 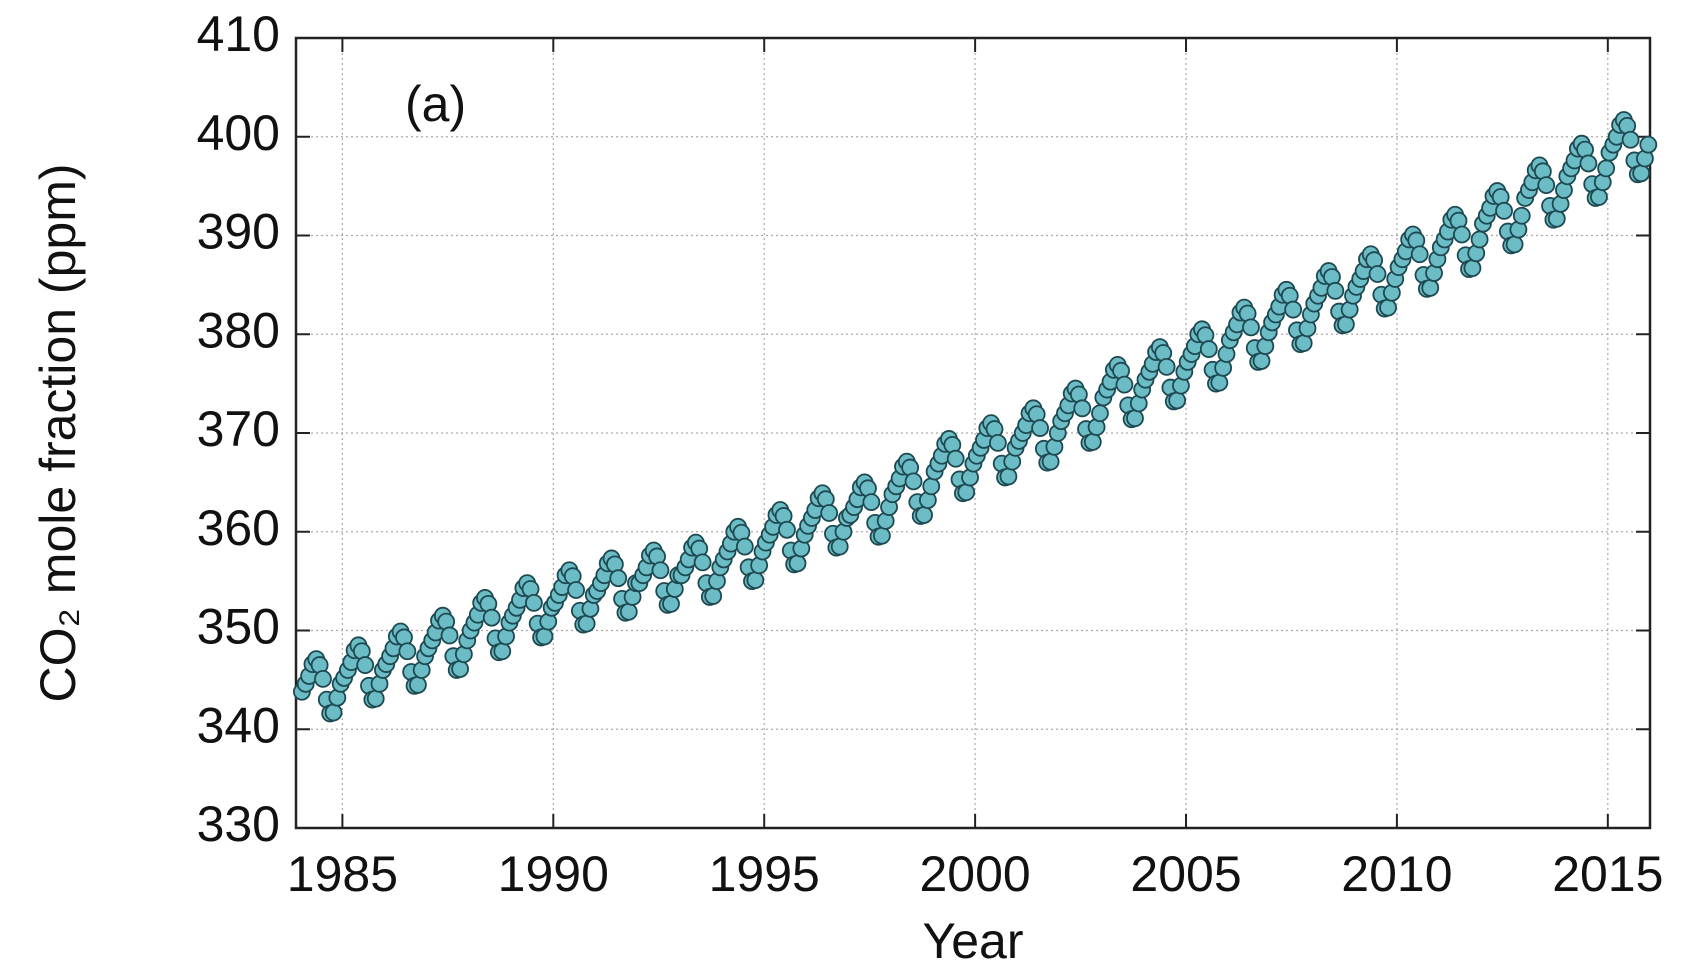 What do you see at coordinates (238, 824) in the screenshot?
I see `y-tick-label: 330` at bounding box center [238, 824].